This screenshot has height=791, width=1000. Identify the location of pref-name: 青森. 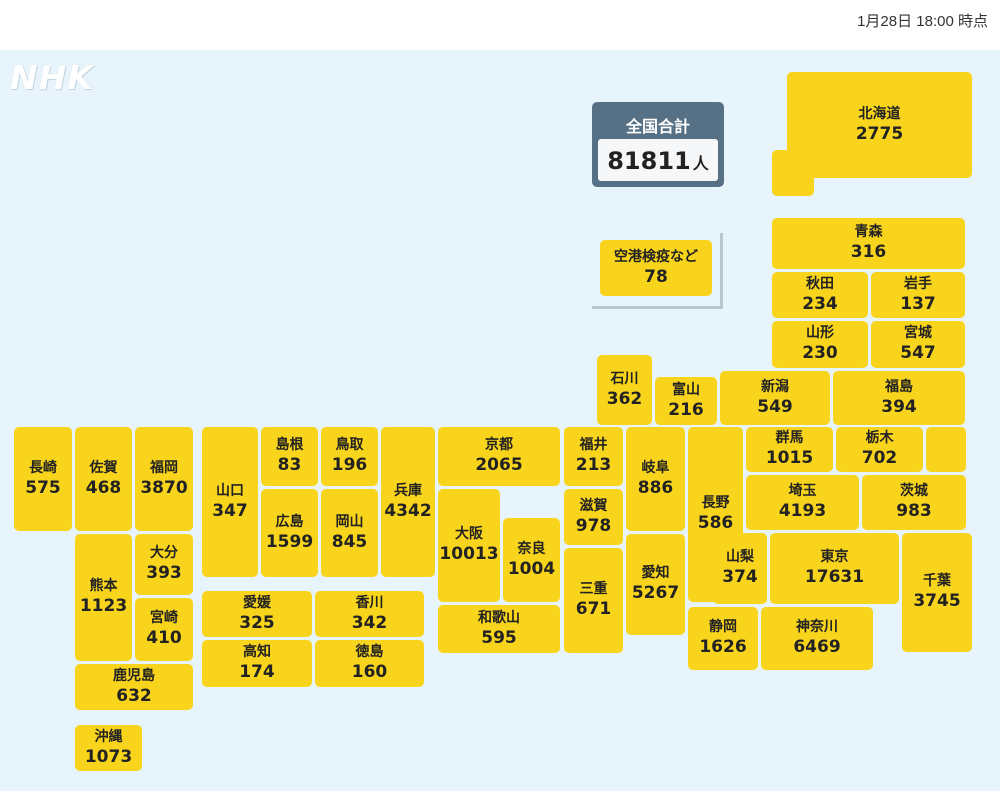
(868, 232).